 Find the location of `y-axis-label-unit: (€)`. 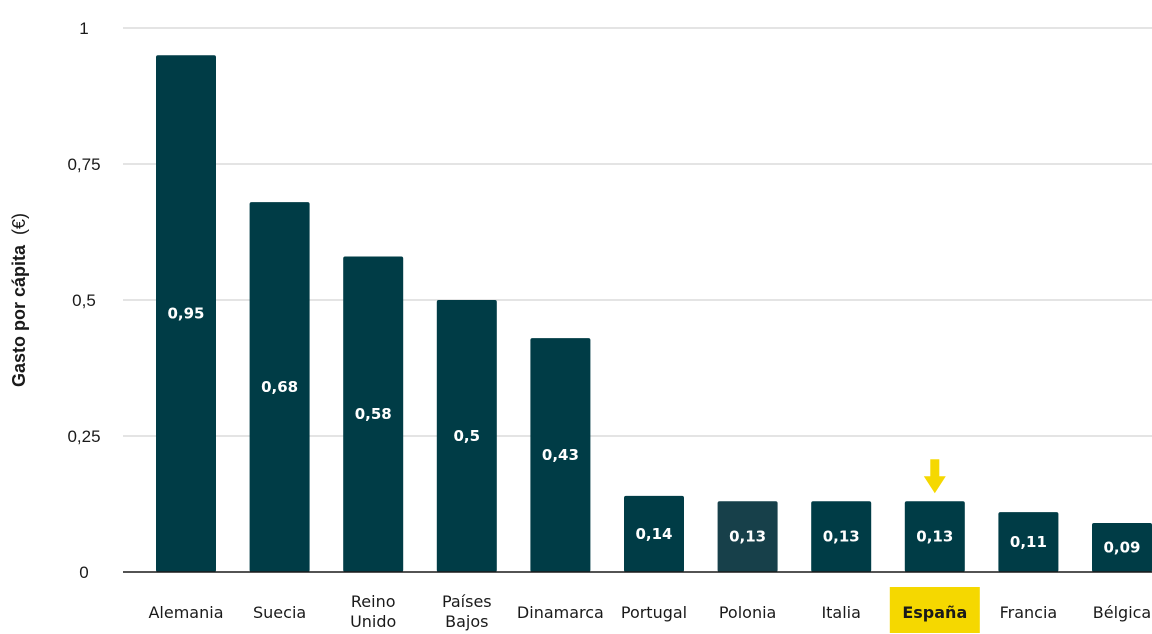

y-axis-label-unit: (€) is located at coordinates (19, 224).